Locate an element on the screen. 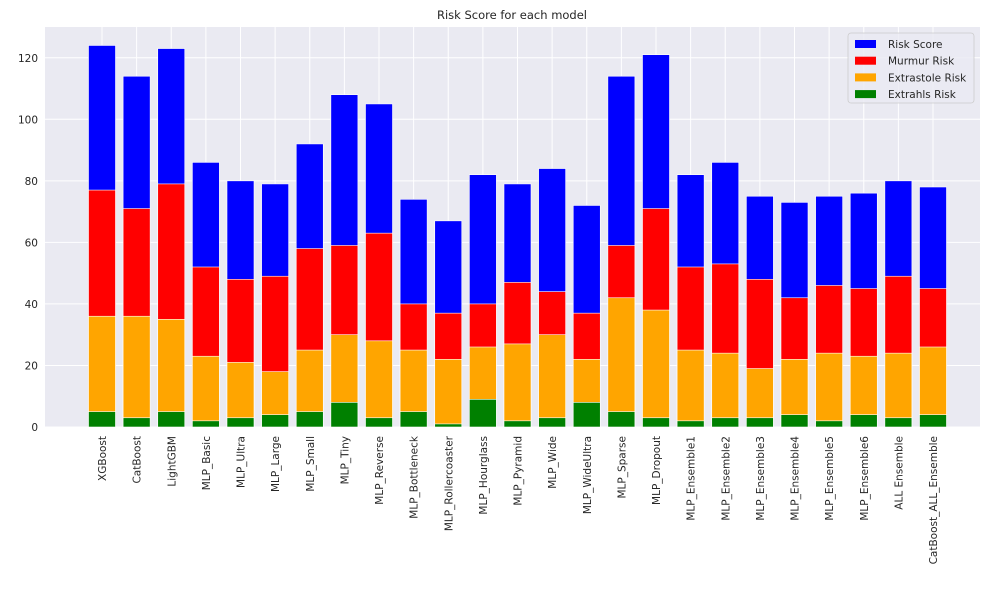 The width and height of the screenshot is (991, 591). legend-label: Extrahls Risk is located at coordinates (922, 95).